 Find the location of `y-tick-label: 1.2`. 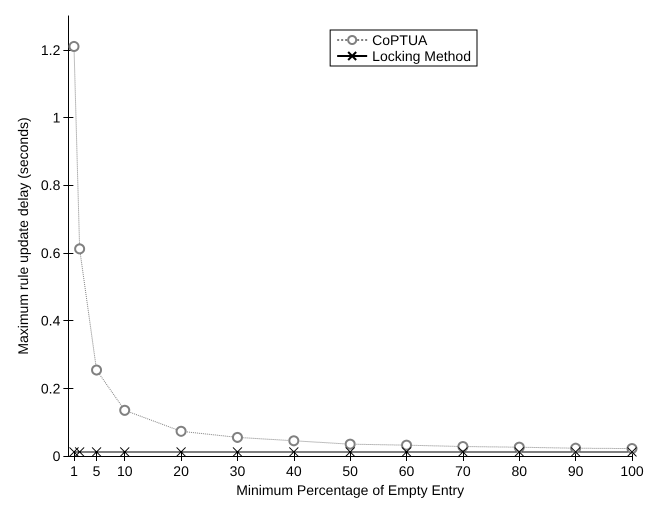

y-tick-label: 1.2 is located at coordinates (50, 50).